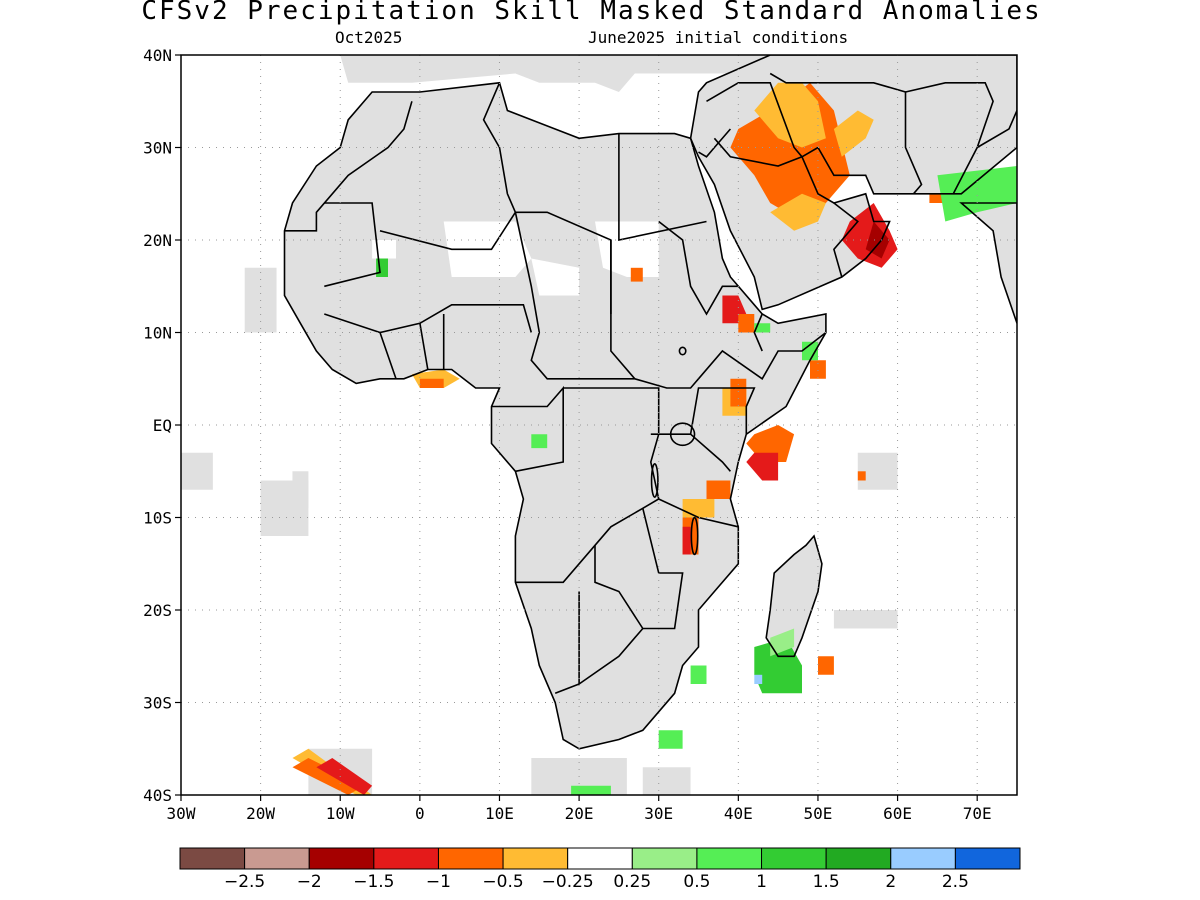  I want to click on lat-label: 30N, so click(157, 148).